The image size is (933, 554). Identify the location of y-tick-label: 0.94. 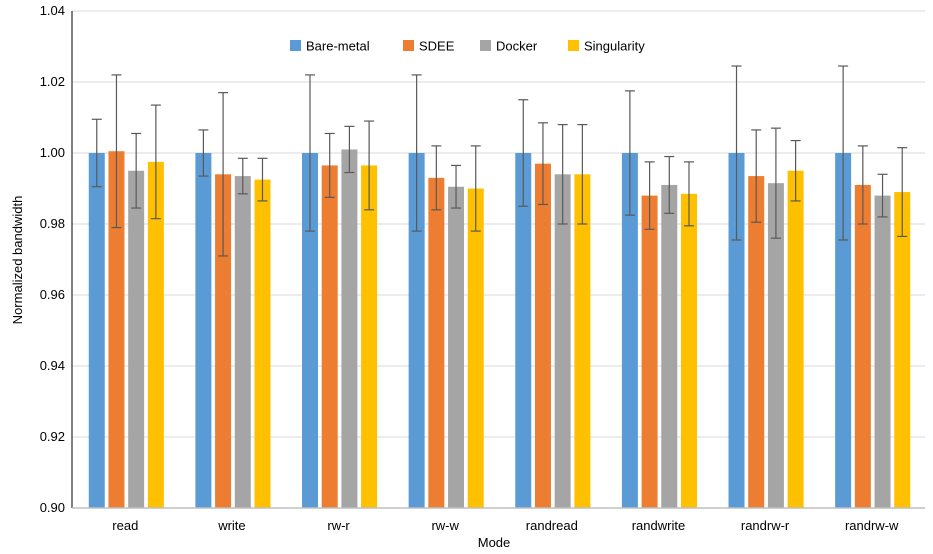
(52, 365).